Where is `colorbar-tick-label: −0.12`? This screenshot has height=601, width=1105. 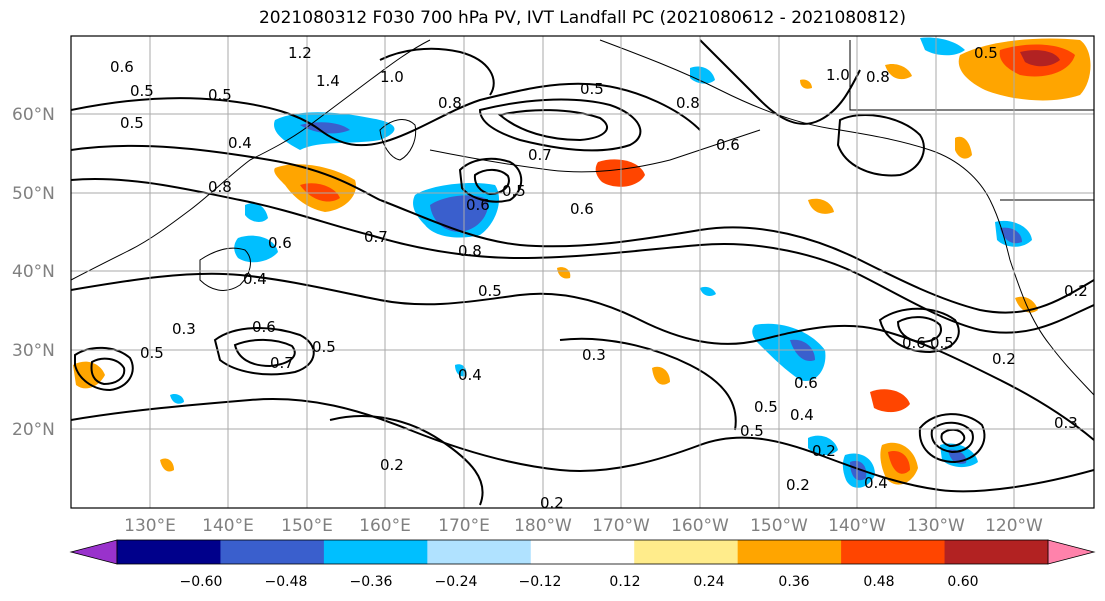 colorbar-tick-label: −0.12 is located at coordinates (540, 582).